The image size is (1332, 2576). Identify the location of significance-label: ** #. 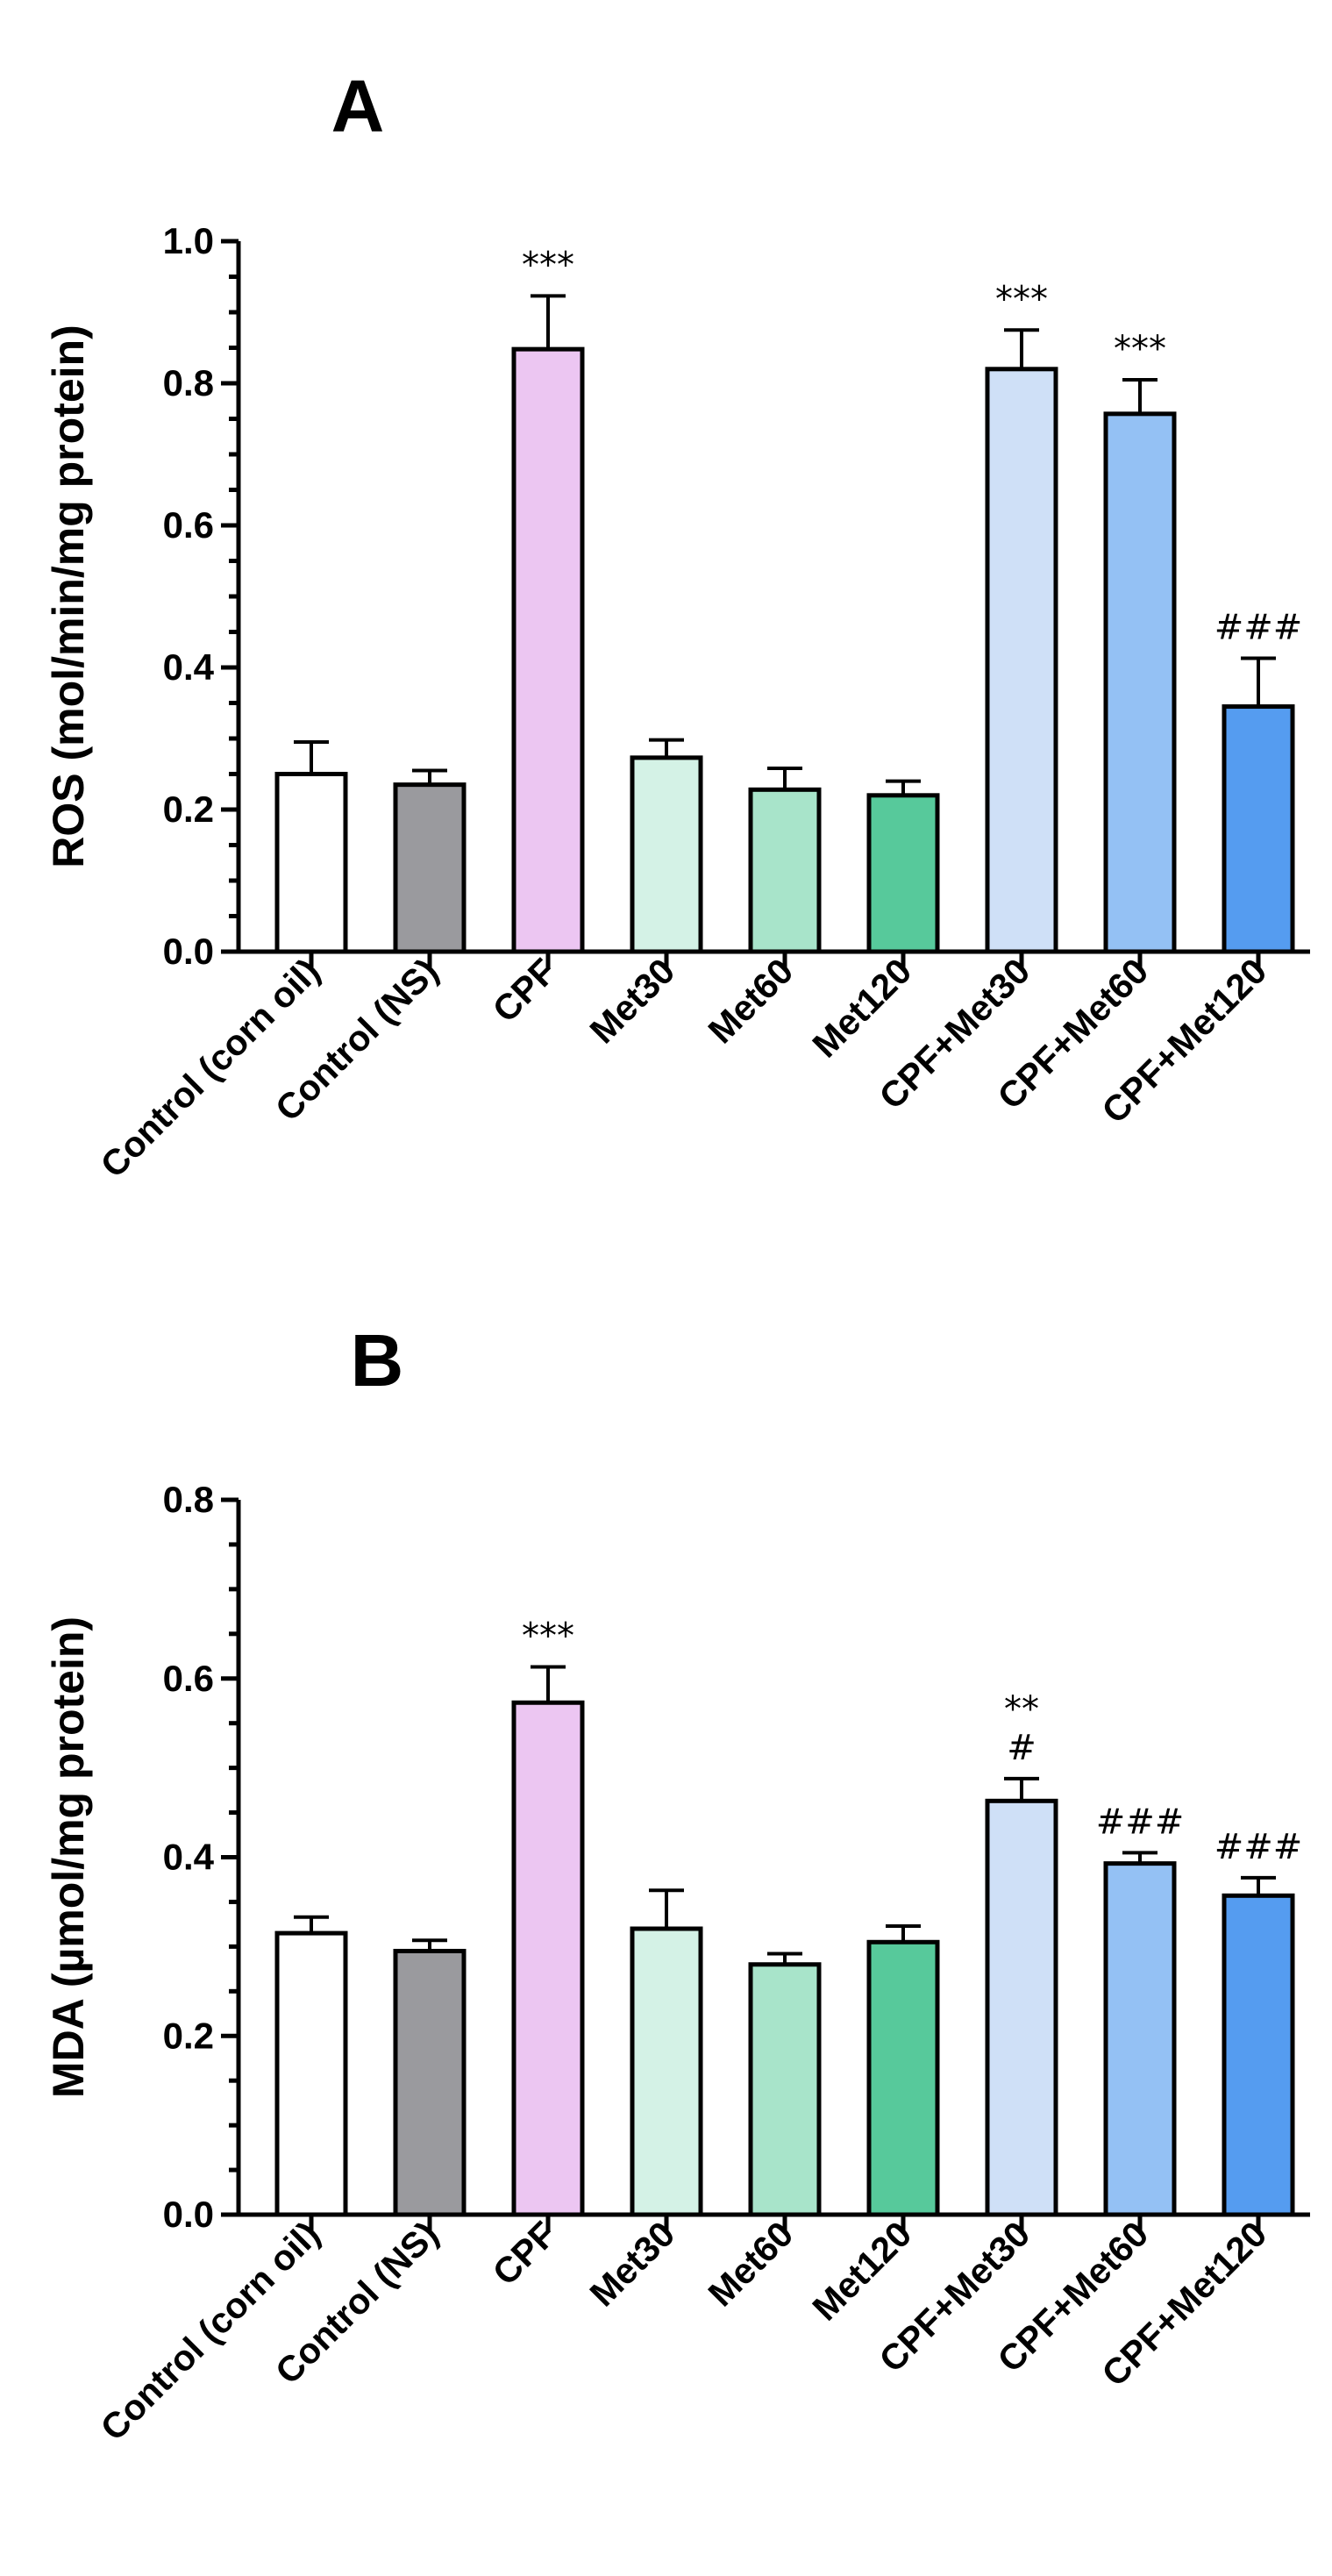
(1022, 1729).